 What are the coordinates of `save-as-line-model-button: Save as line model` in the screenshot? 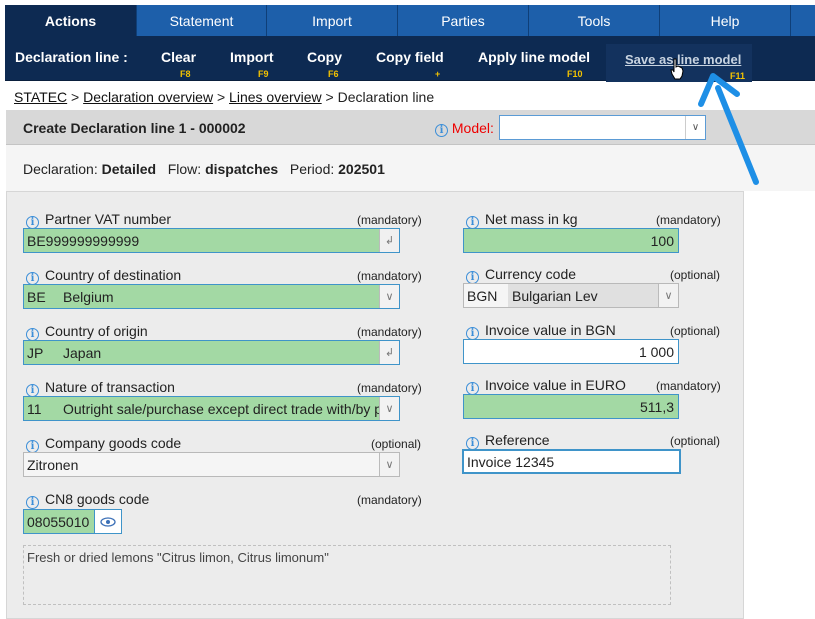 It's located at (683, 59).